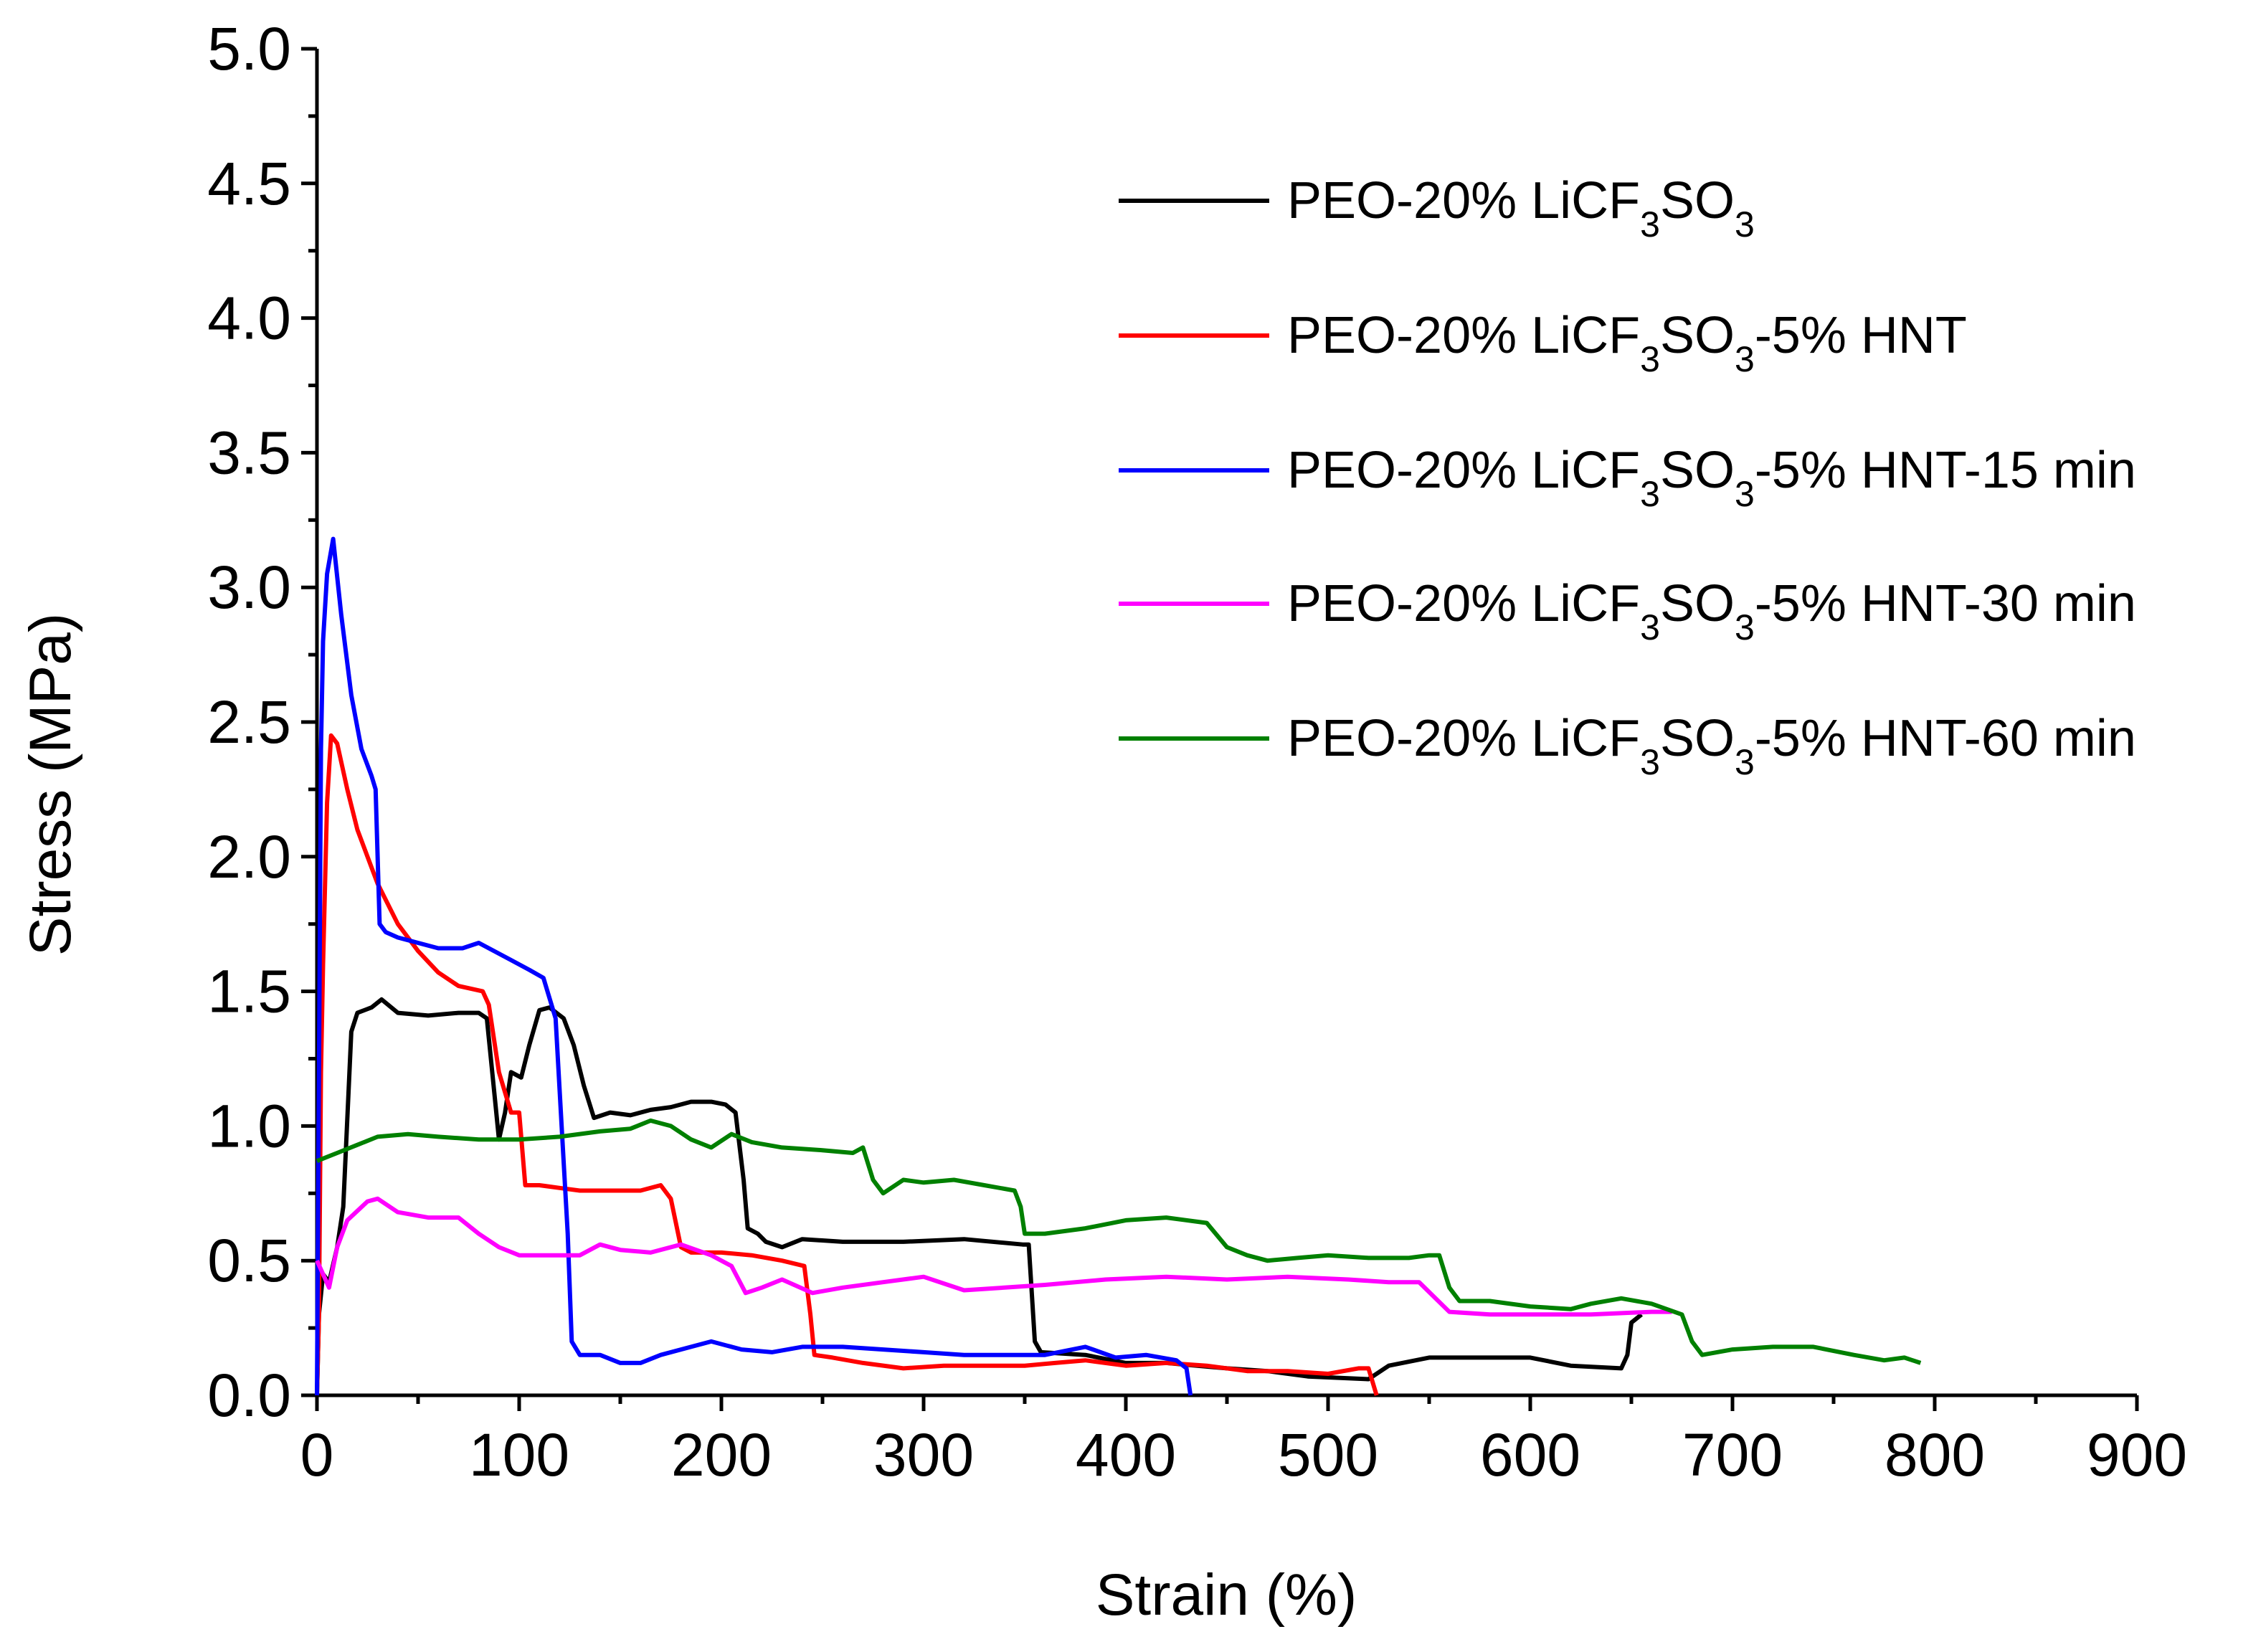 This screenshot has width=2266, height=1652. What do you see at coordinates (249, 1125) in the screenshot?
I see `y-tick-label: 1.0` at bounding box center [249, 1125].